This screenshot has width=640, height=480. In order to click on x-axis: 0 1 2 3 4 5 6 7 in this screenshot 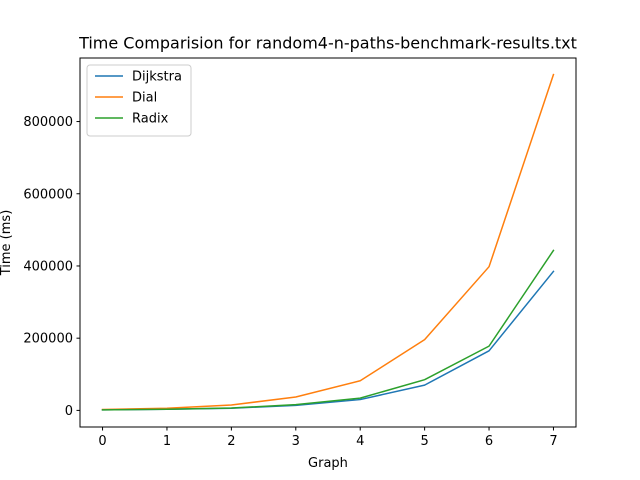, I will do `click(328, 438)`.